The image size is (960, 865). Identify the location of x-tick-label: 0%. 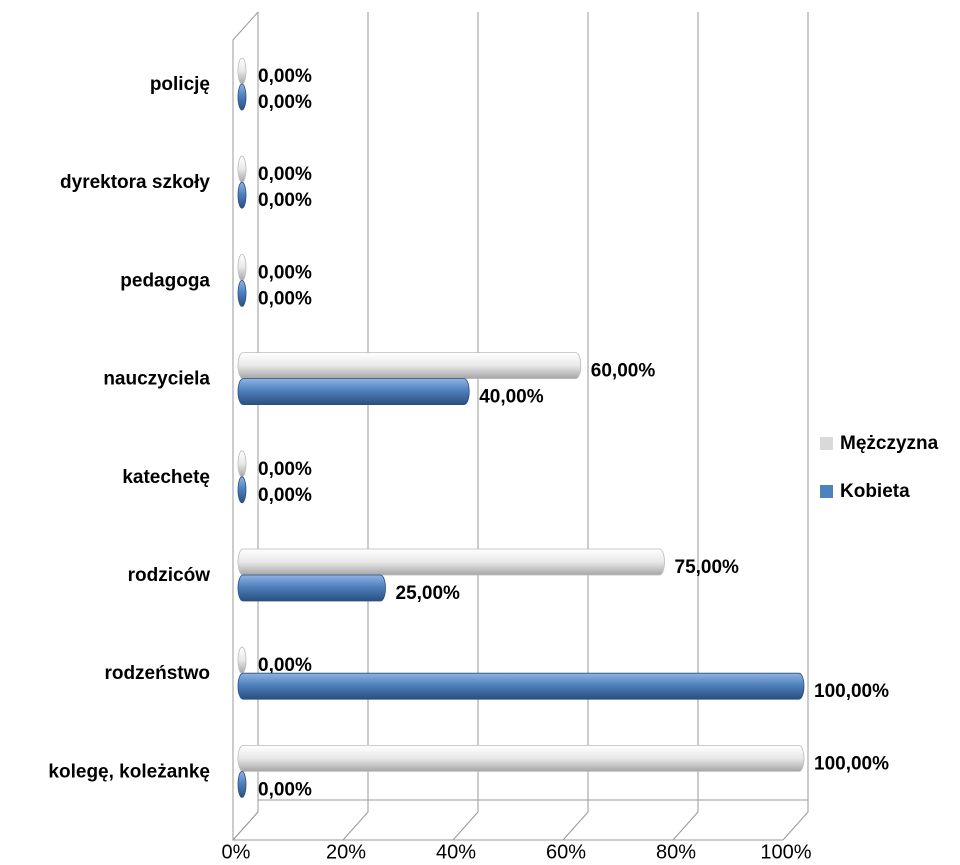
(236, 852).